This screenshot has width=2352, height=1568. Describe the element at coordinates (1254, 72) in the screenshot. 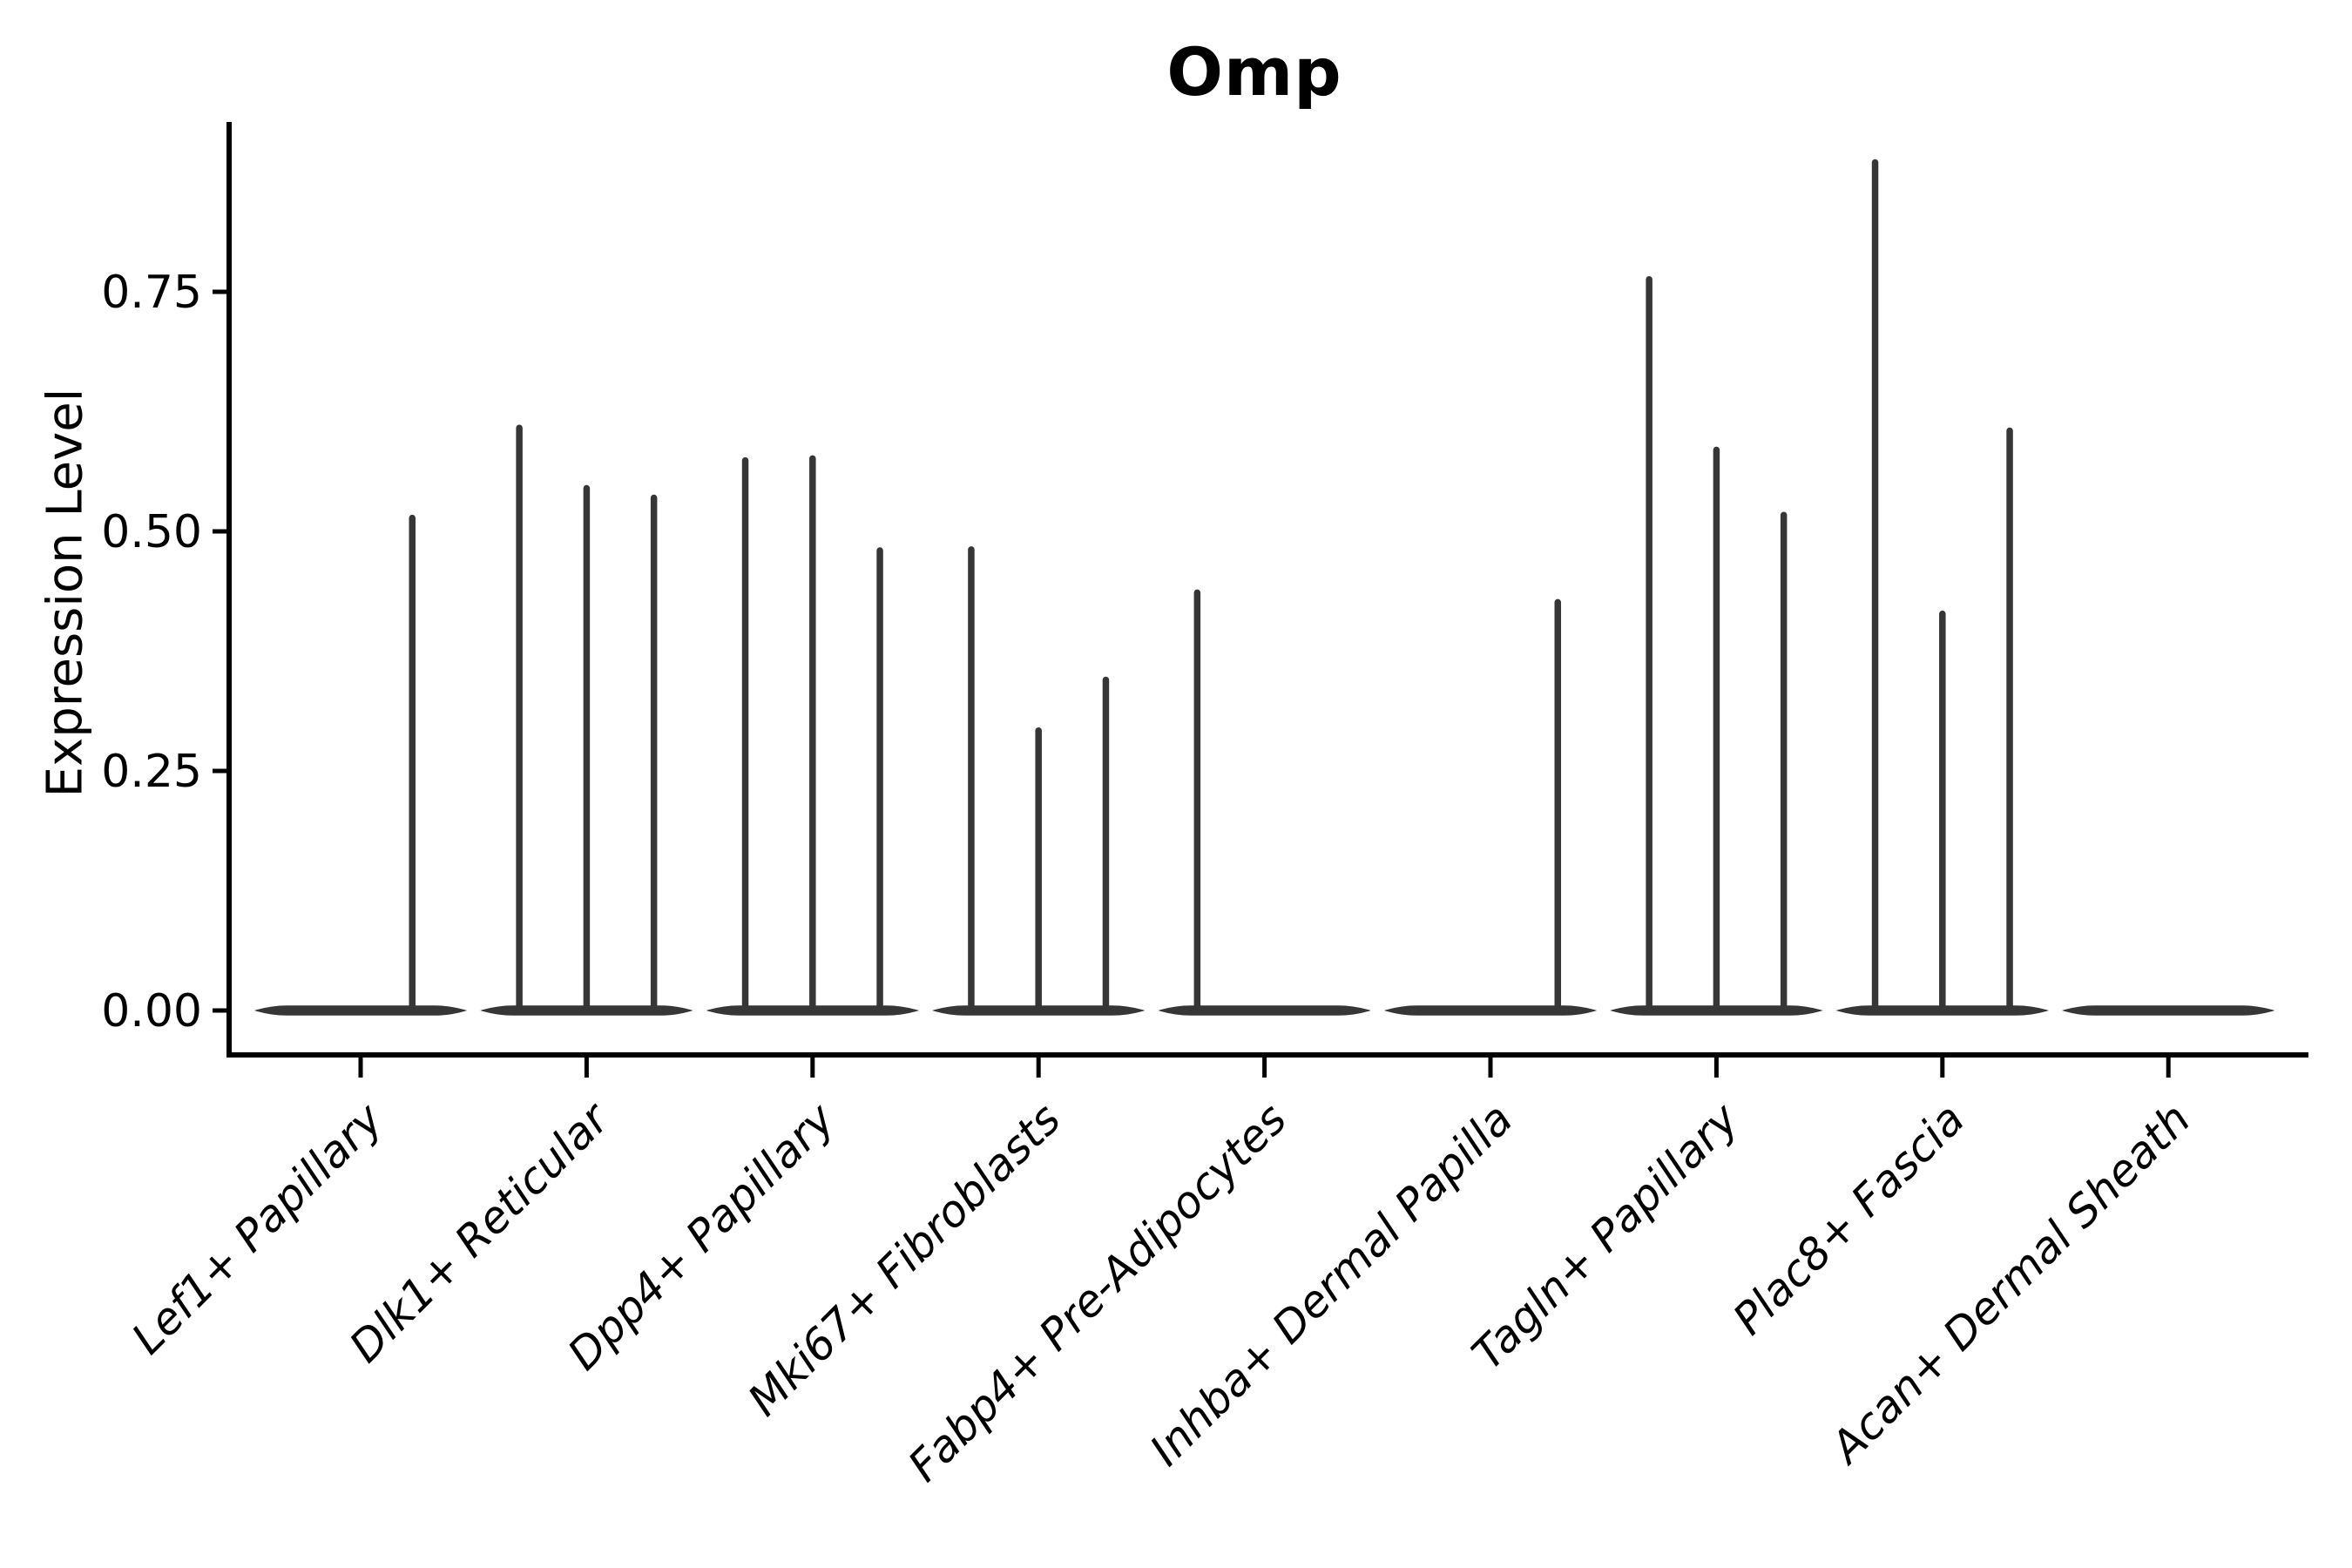

I see `chart-title: Omp` at that location.